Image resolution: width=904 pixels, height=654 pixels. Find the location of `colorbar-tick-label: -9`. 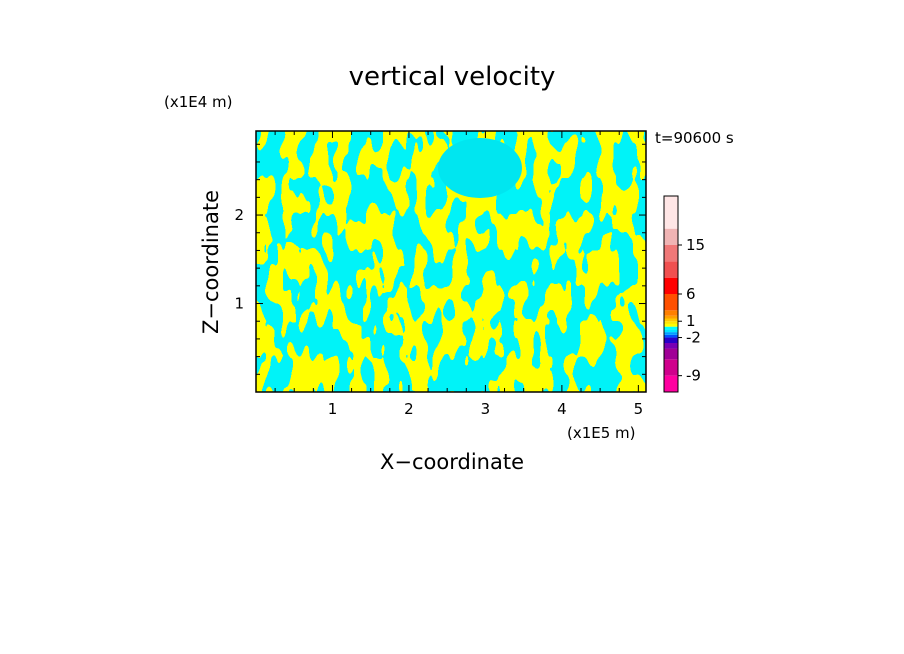

colorbar-tick-label: -9 is located at coordinates (693, 376).